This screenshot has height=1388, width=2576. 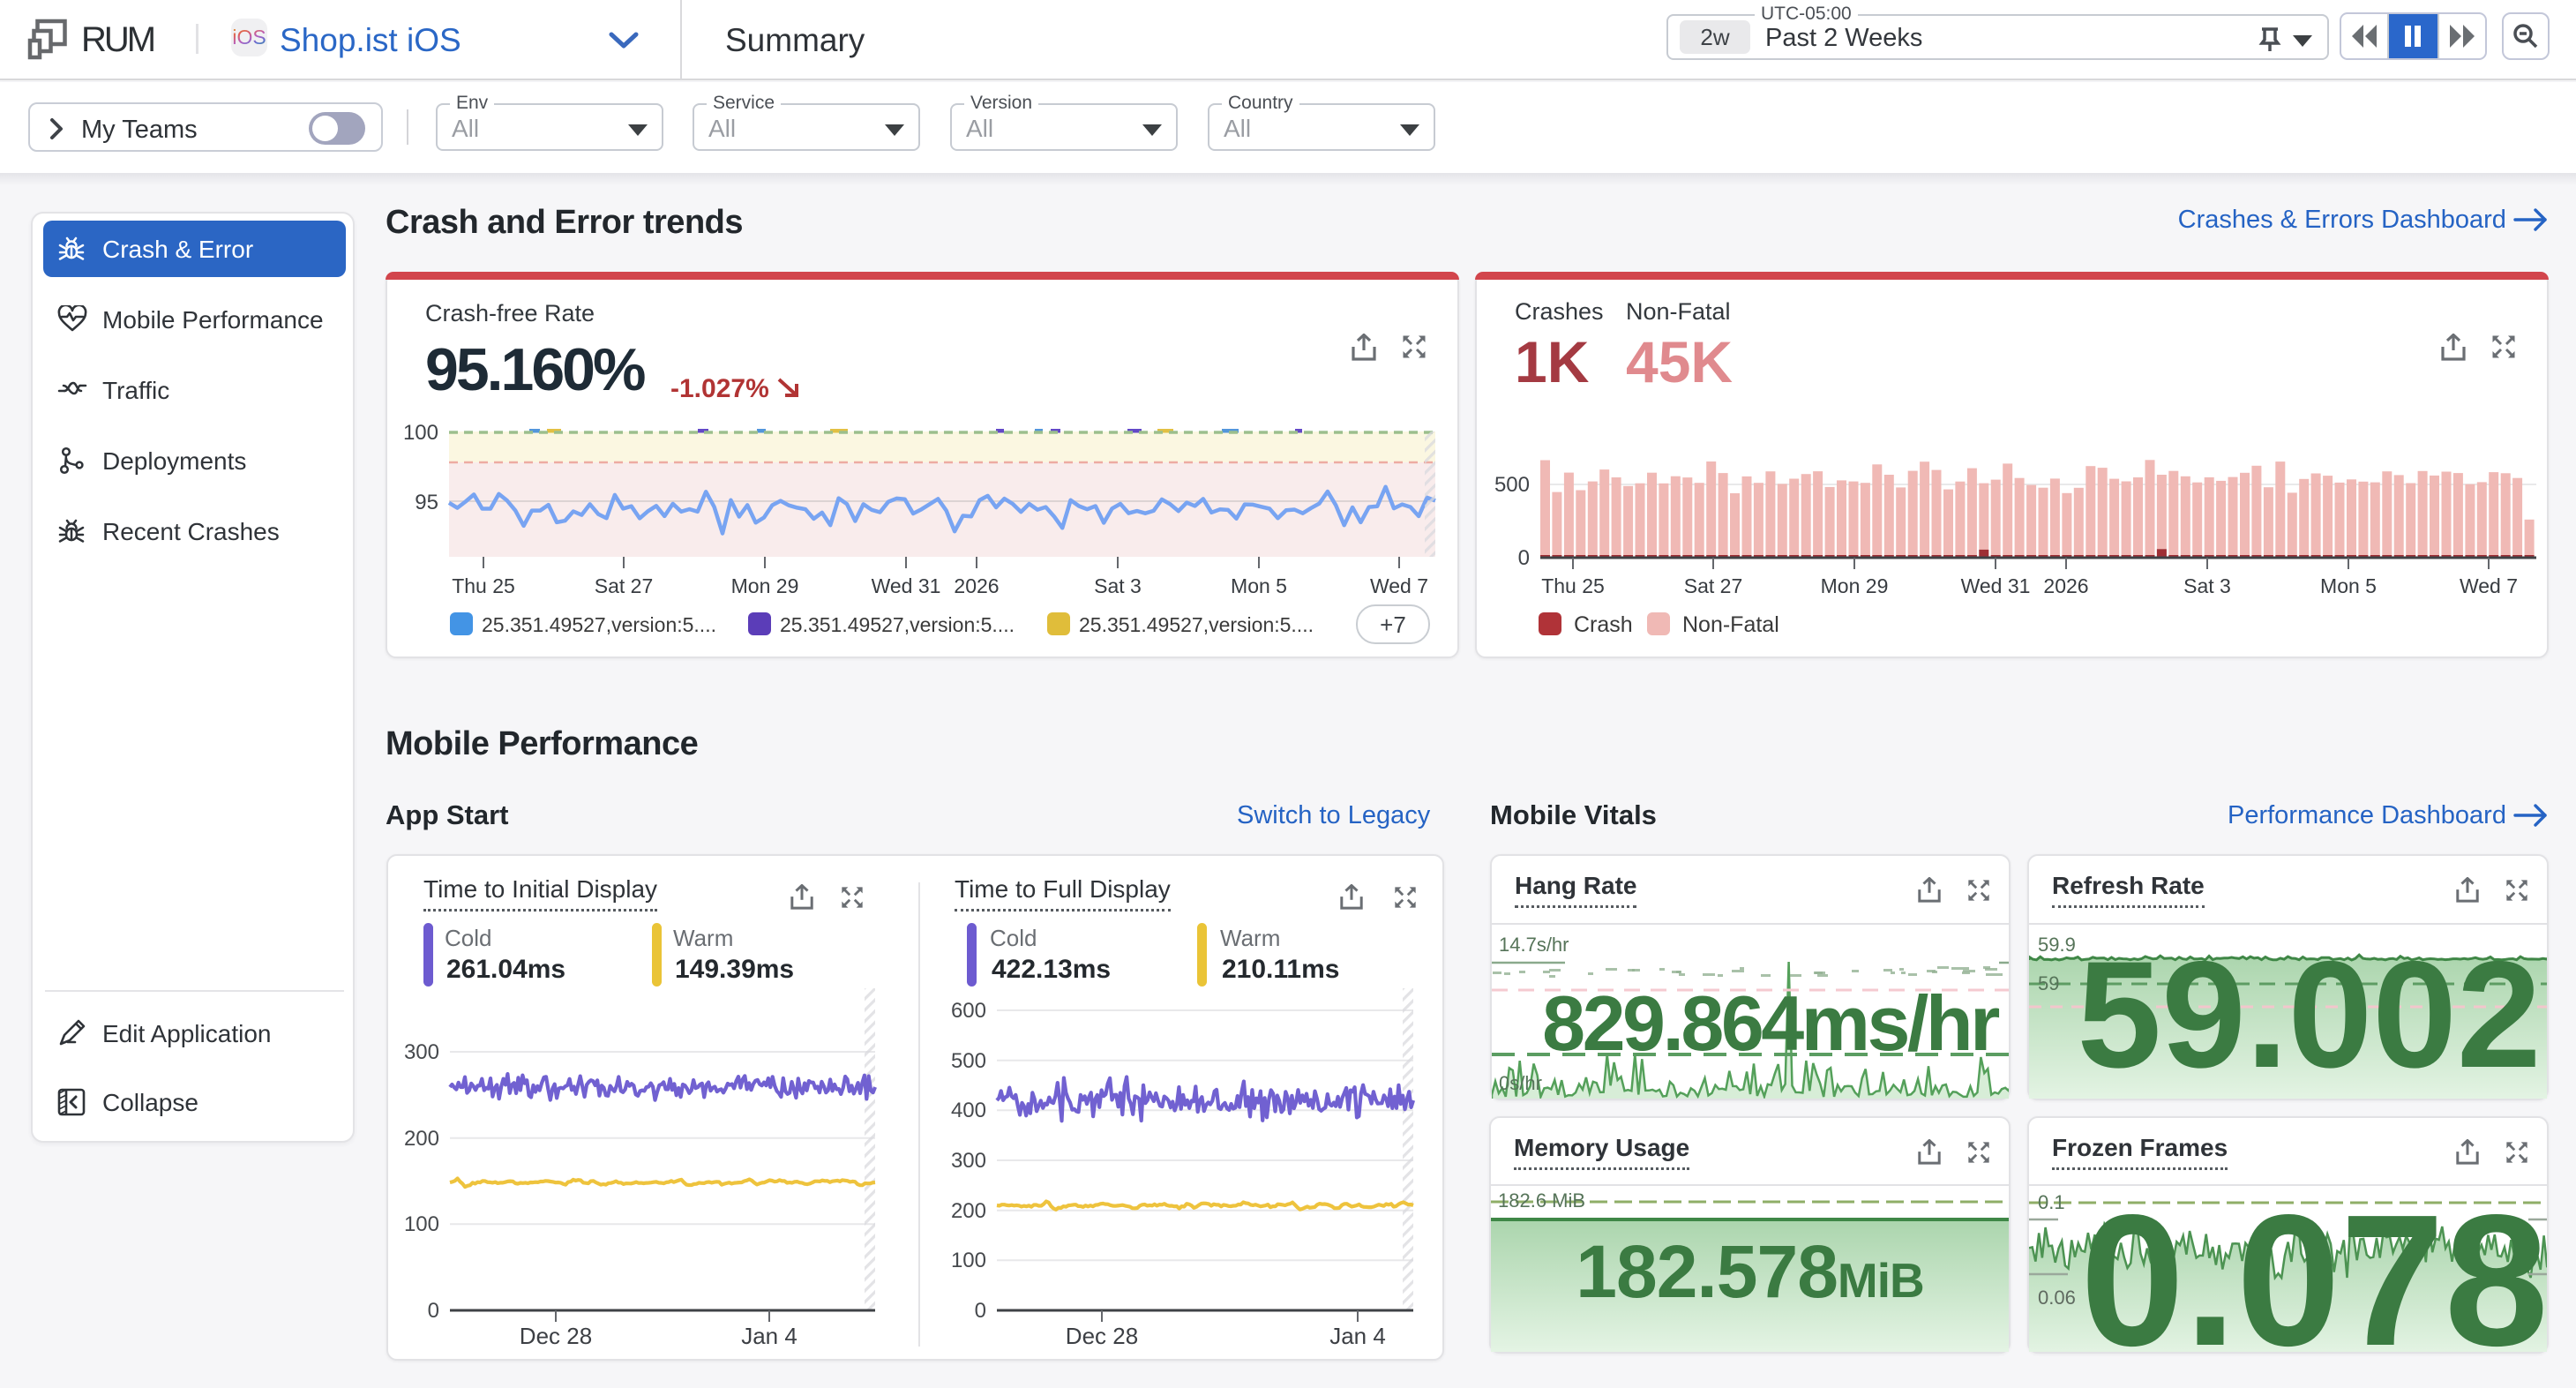 I want to click on svg-text: 400, so click(x=969, y=1111).